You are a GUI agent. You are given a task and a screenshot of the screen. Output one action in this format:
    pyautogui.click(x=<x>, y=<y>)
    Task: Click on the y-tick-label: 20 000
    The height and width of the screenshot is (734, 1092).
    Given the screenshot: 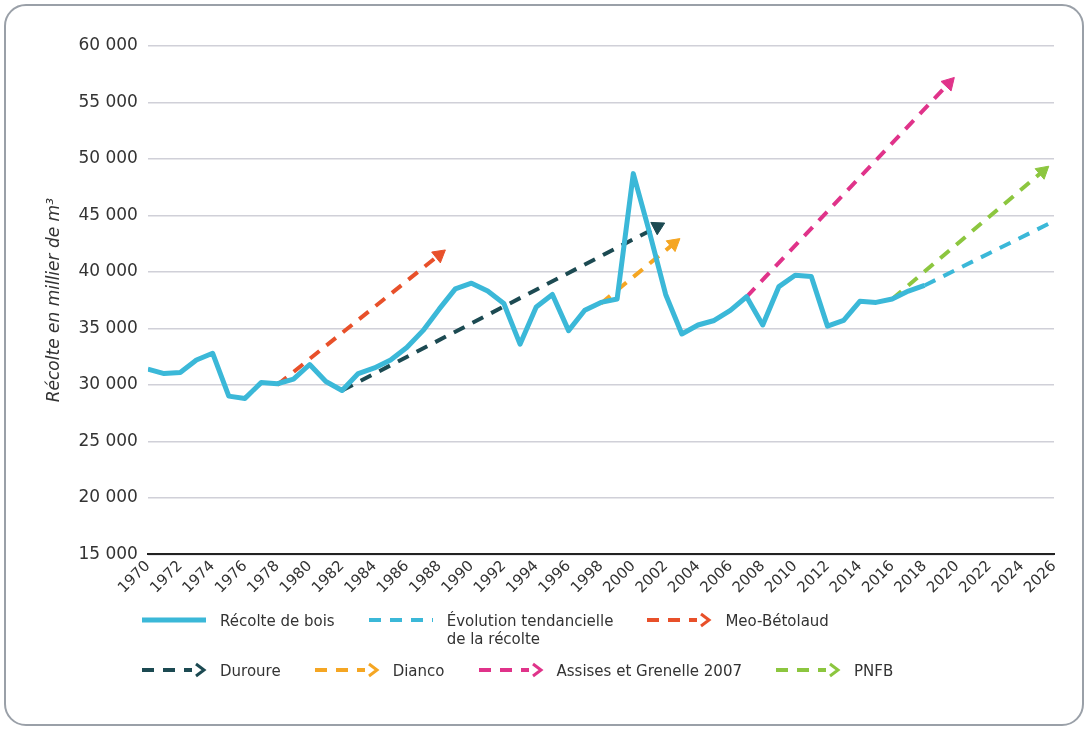 What is the action you would take?
    pyautogui.click(x=108, y=496)
    